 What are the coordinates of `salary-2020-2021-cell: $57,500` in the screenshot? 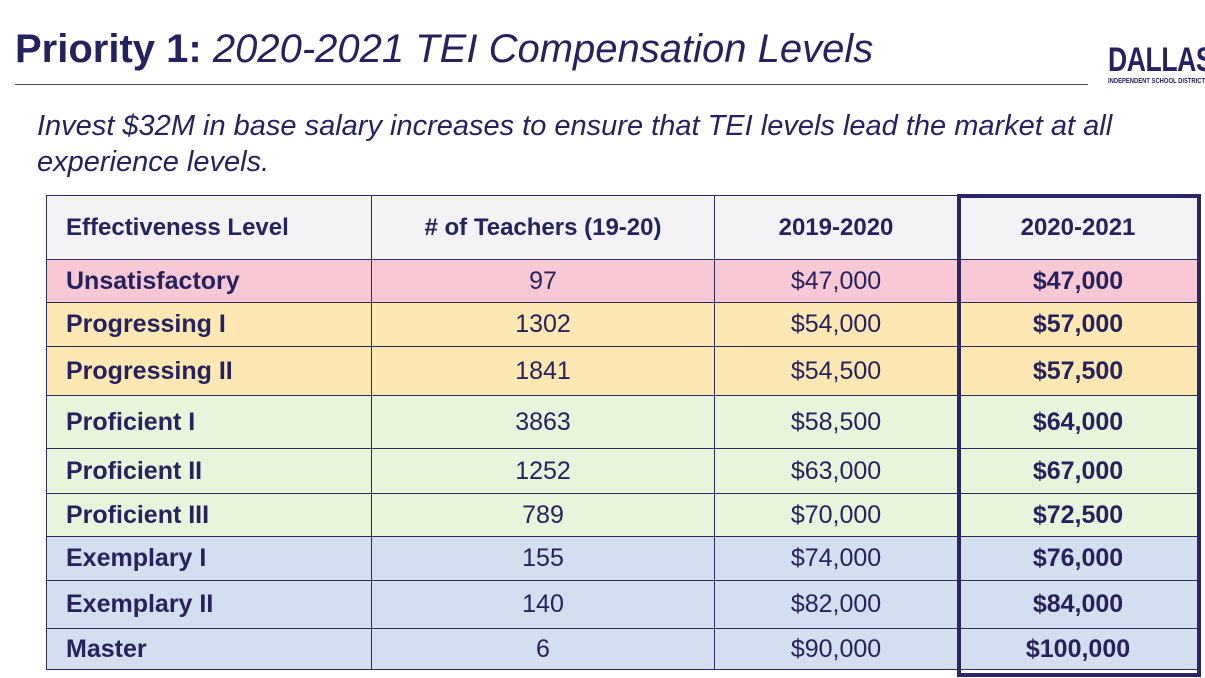 It's located at (1078, 371).